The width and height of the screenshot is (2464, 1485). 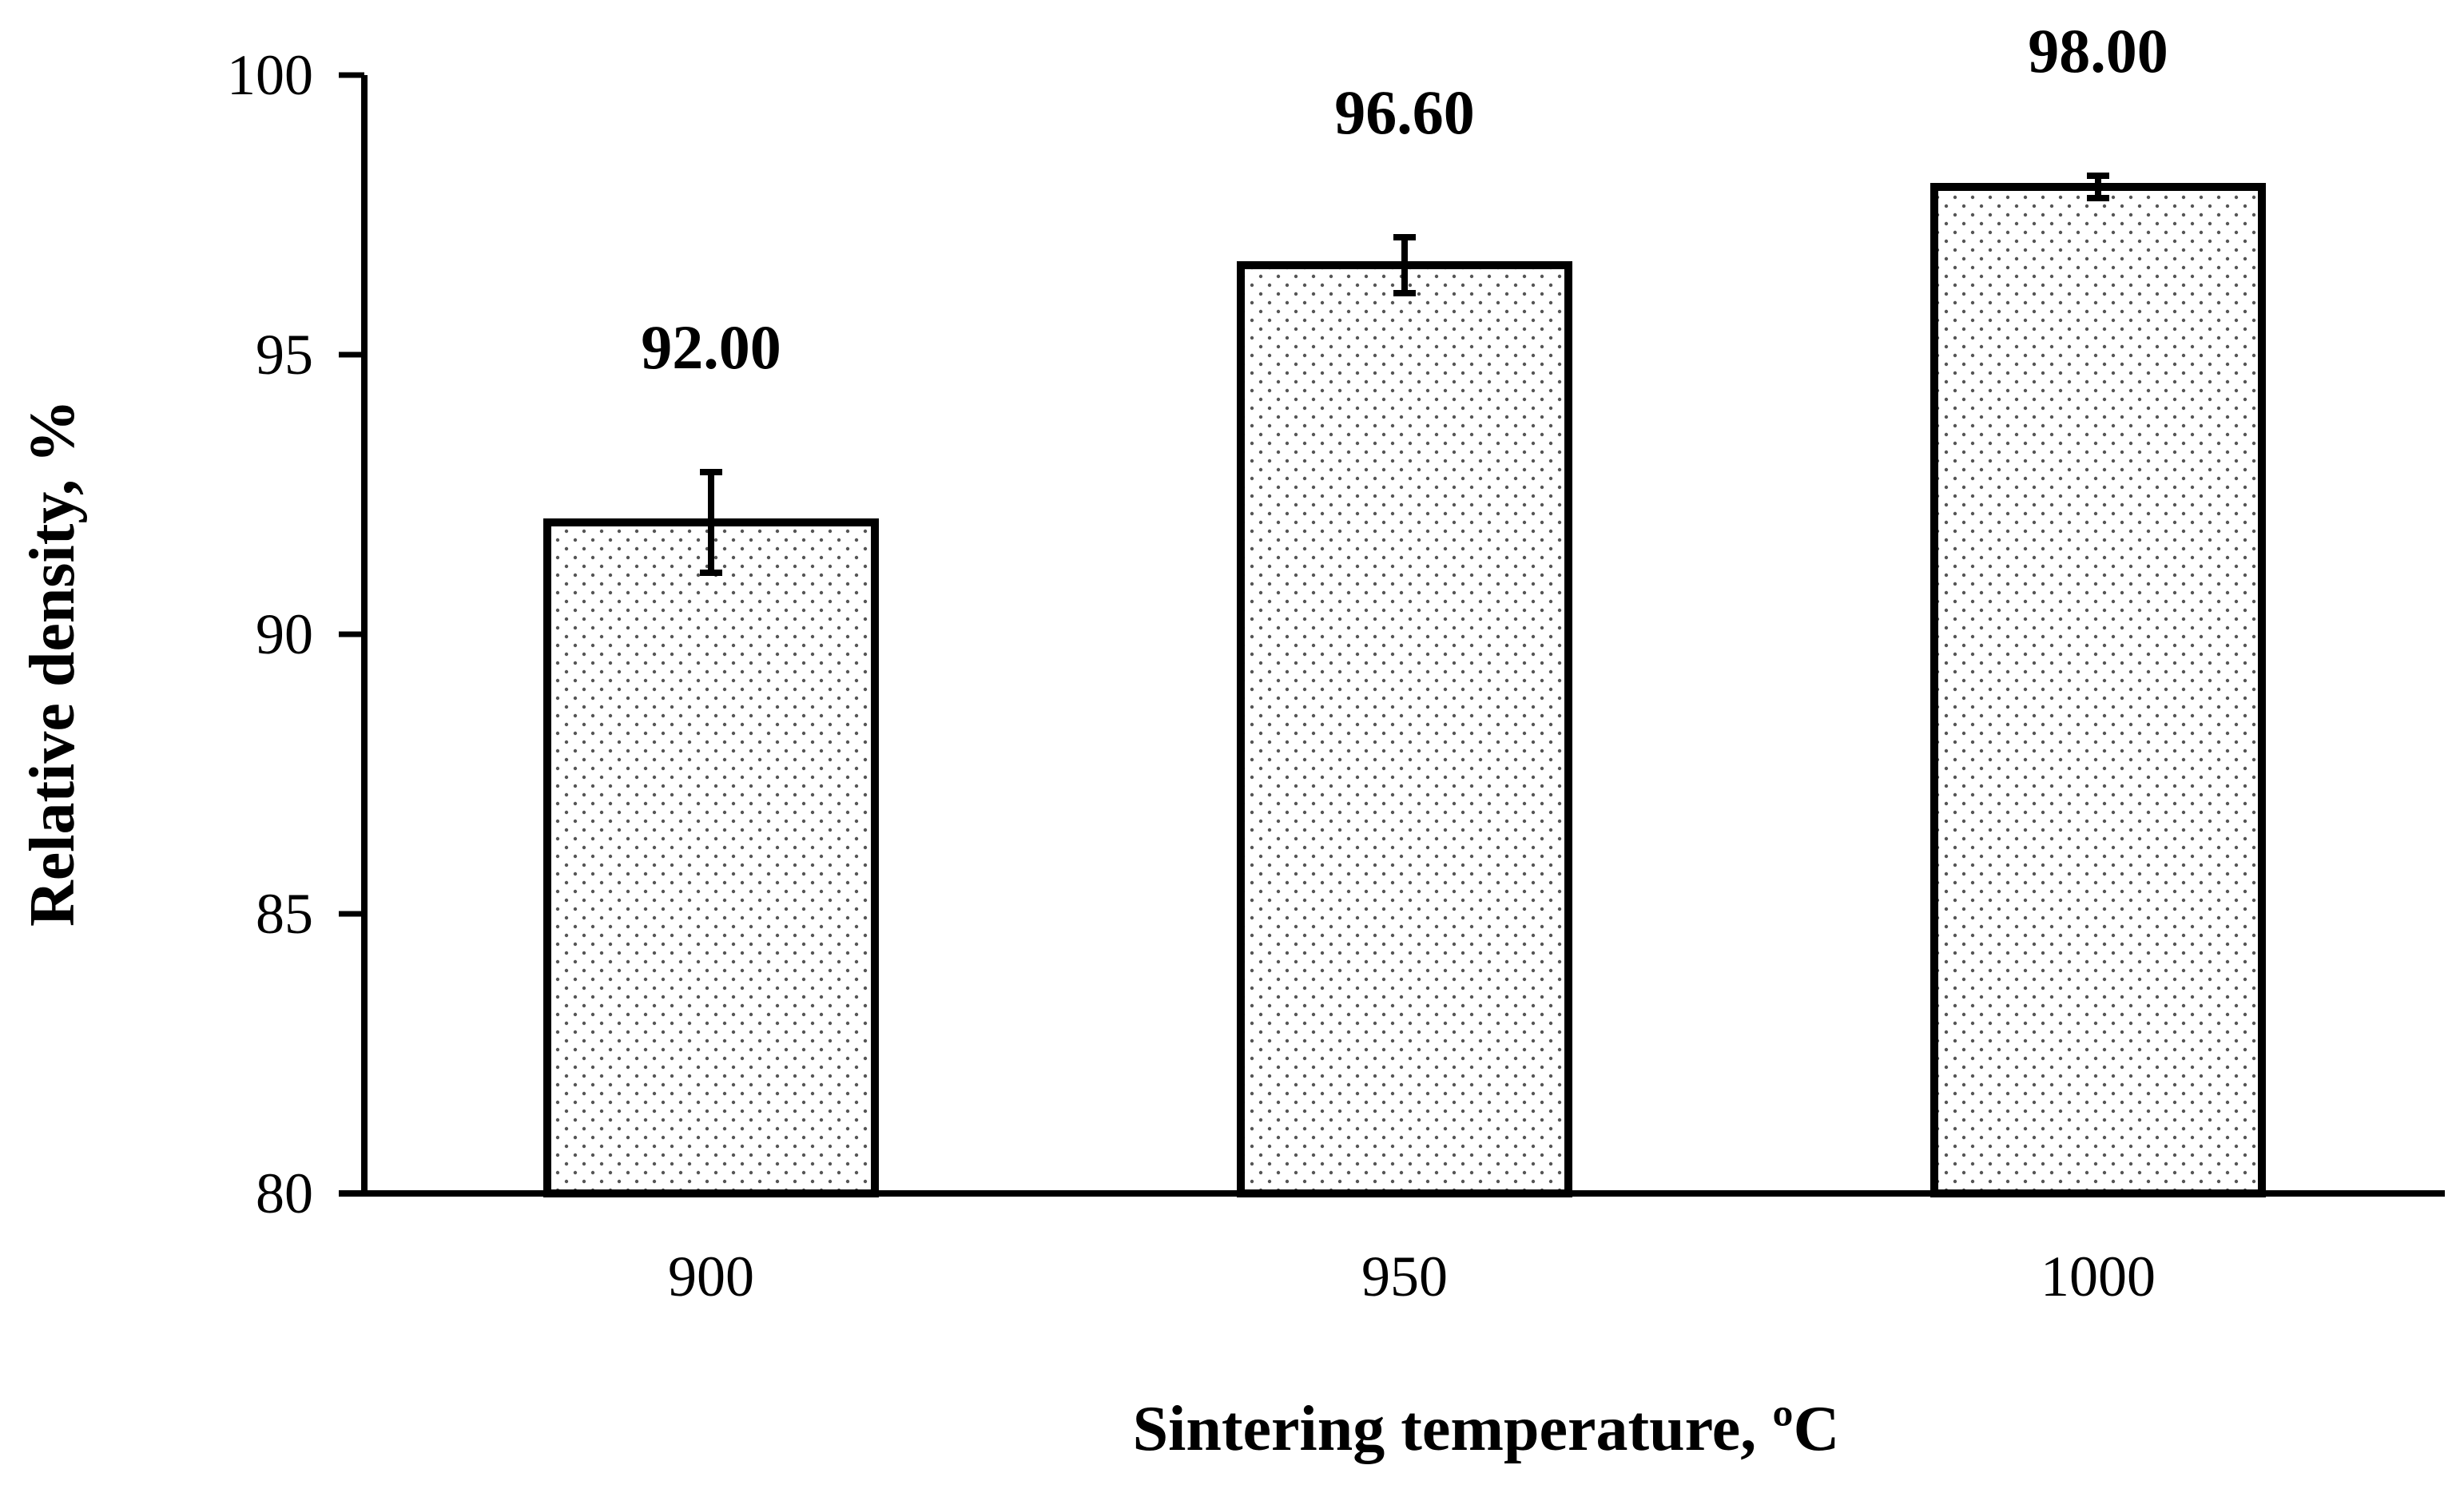 What do you see at coordinates (284, 634) in the screenshot?
I see `y-tick-label: 90` at bounding box center [284, 634].